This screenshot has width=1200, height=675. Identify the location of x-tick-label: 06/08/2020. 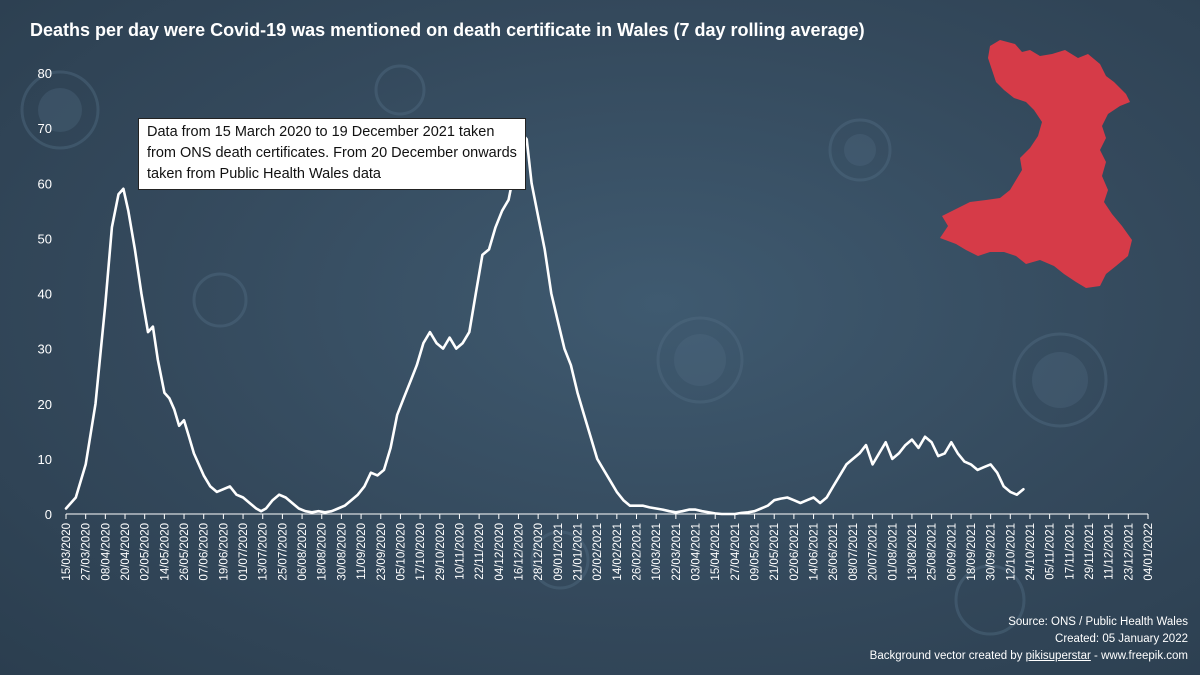
(303, 552).